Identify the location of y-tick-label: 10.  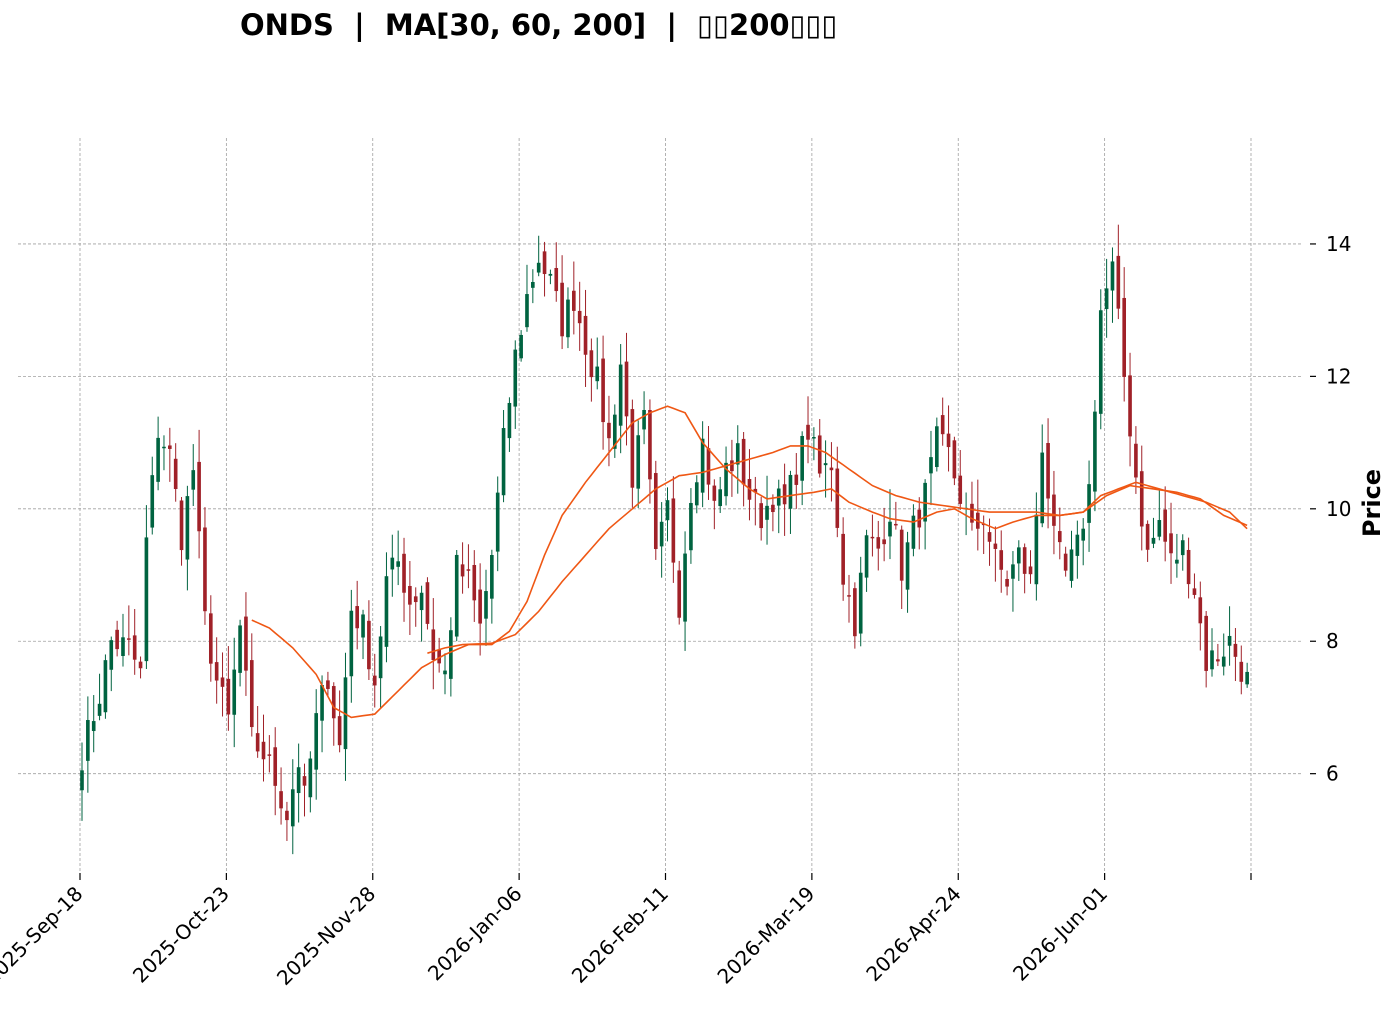
(1338, 509).